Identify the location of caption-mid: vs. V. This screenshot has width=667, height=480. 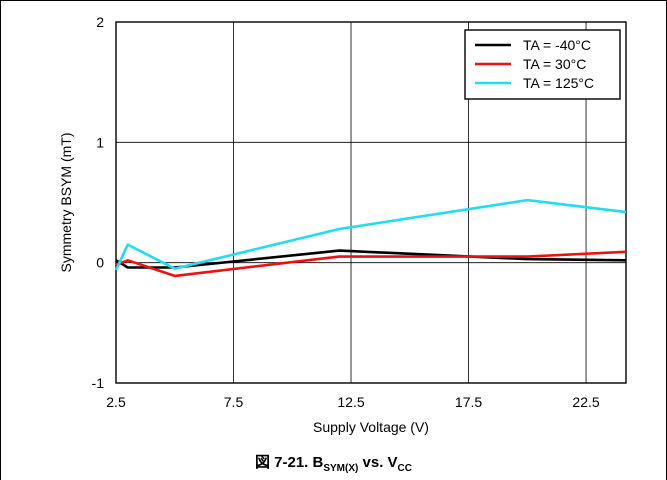
(378, 462).